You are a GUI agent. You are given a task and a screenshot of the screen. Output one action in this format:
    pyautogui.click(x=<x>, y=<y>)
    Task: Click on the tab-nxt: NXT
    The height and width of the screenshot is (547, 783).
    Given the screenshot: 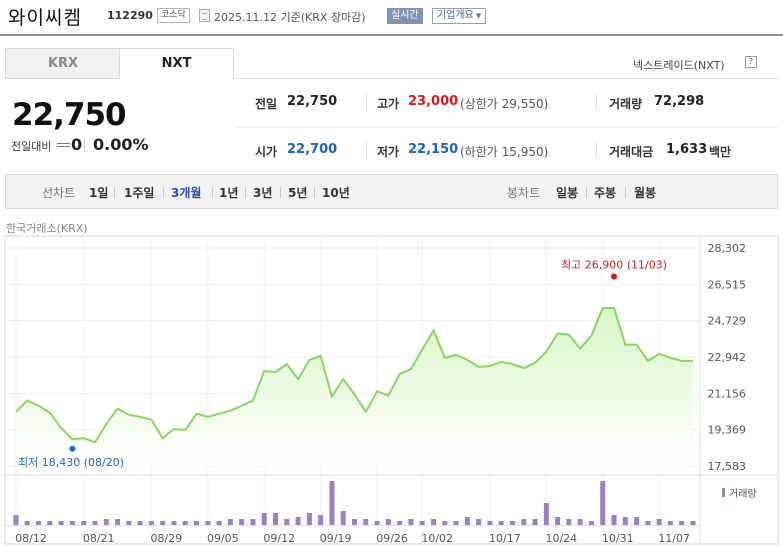 What is the action you would take?
    pyautogui.click(x=176, y=63)
    